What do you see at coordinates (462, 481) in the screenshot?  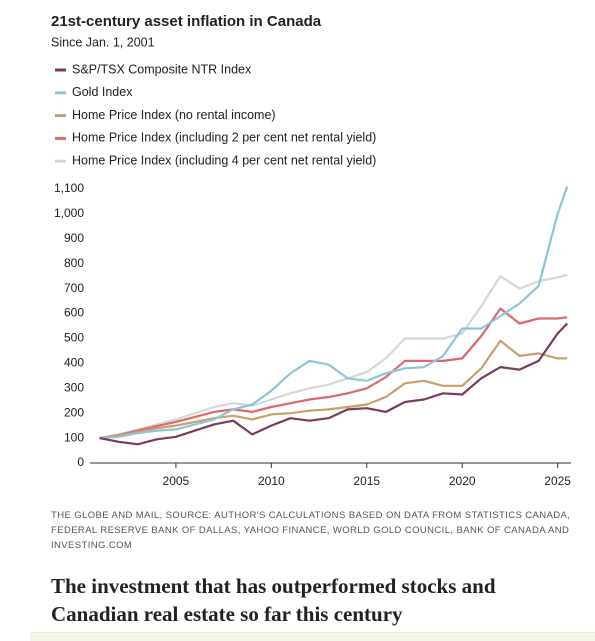 I see `x-tick-label: 2020` at bounding box center [462, 481].